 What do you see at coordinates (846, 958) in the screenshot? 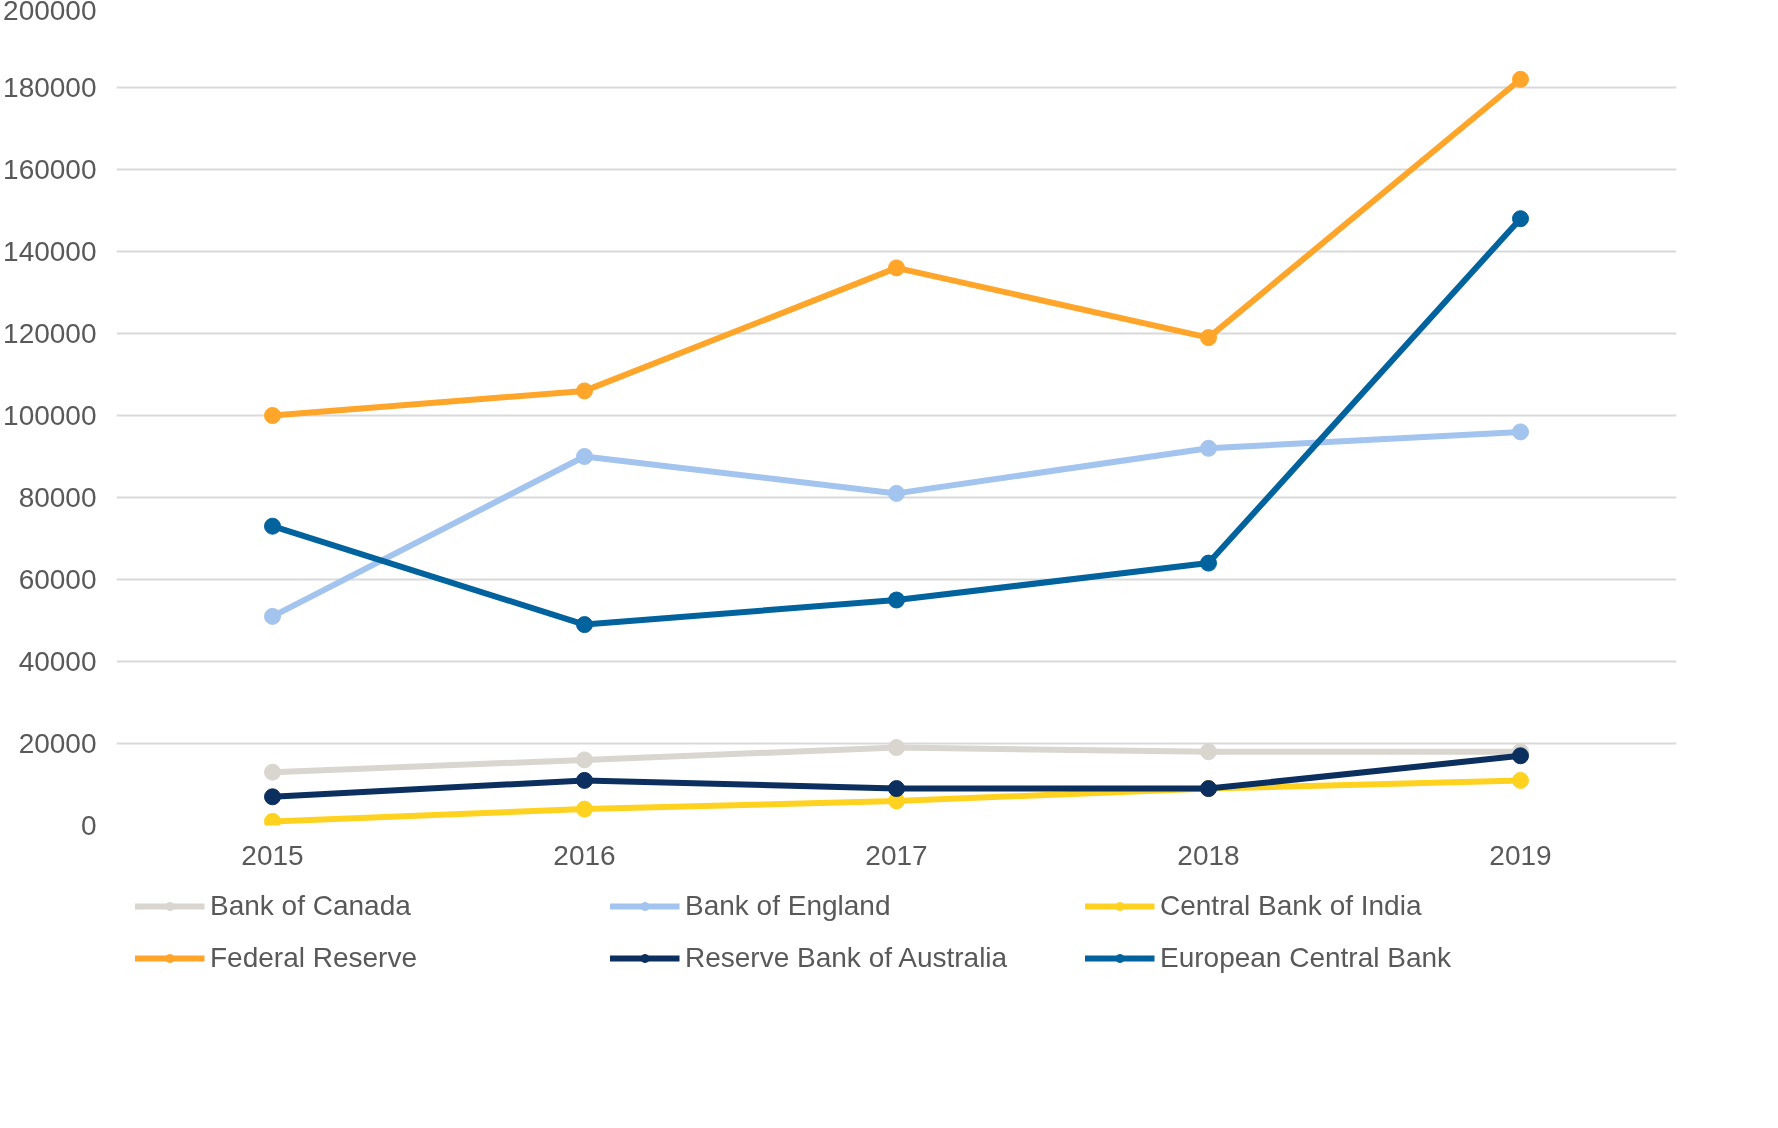
I see `legend-label: Reserve Bank of Australia` at bounding box center [846, 958].